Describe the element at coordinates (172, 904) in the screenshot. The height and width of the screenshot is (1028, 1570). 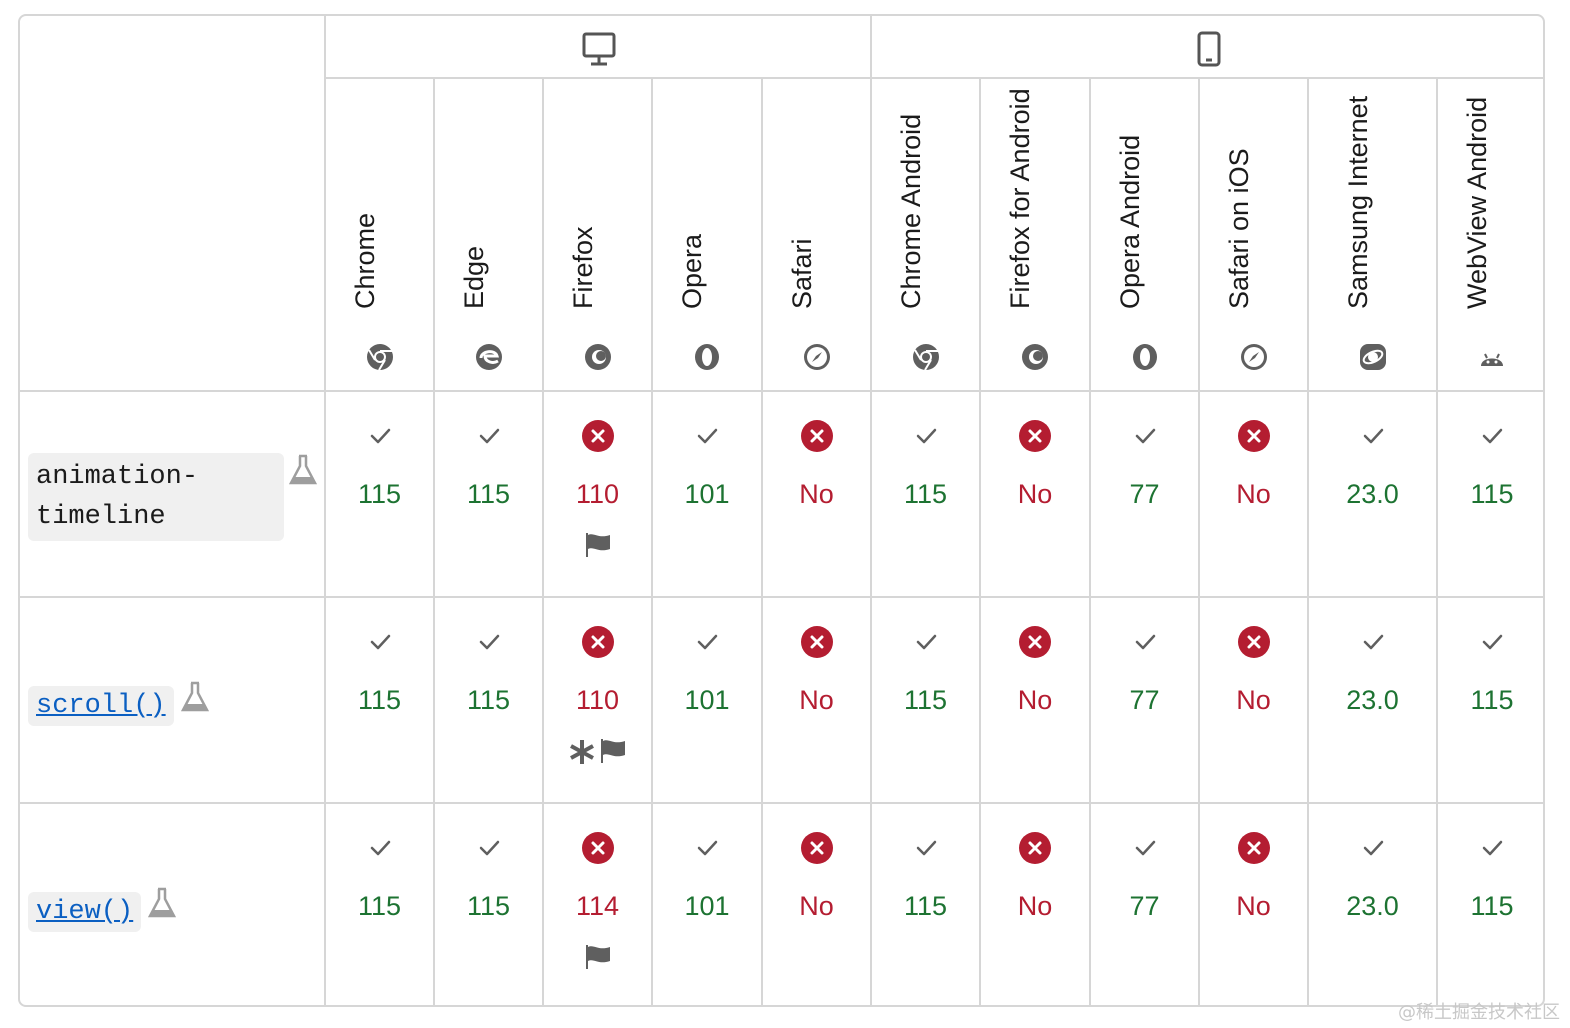
I see `feature-cell: view()` at that location.